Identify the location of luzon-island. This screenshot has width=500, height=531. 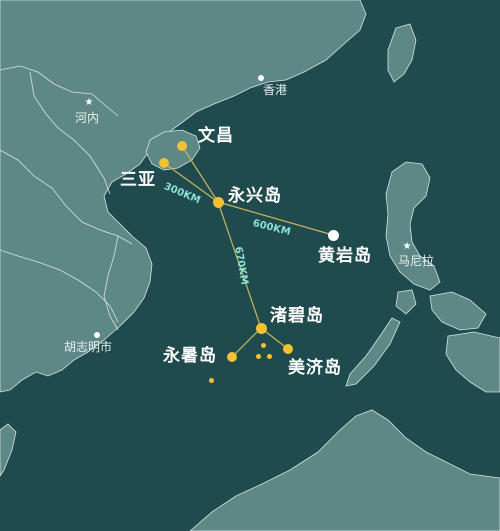
(413, 226).